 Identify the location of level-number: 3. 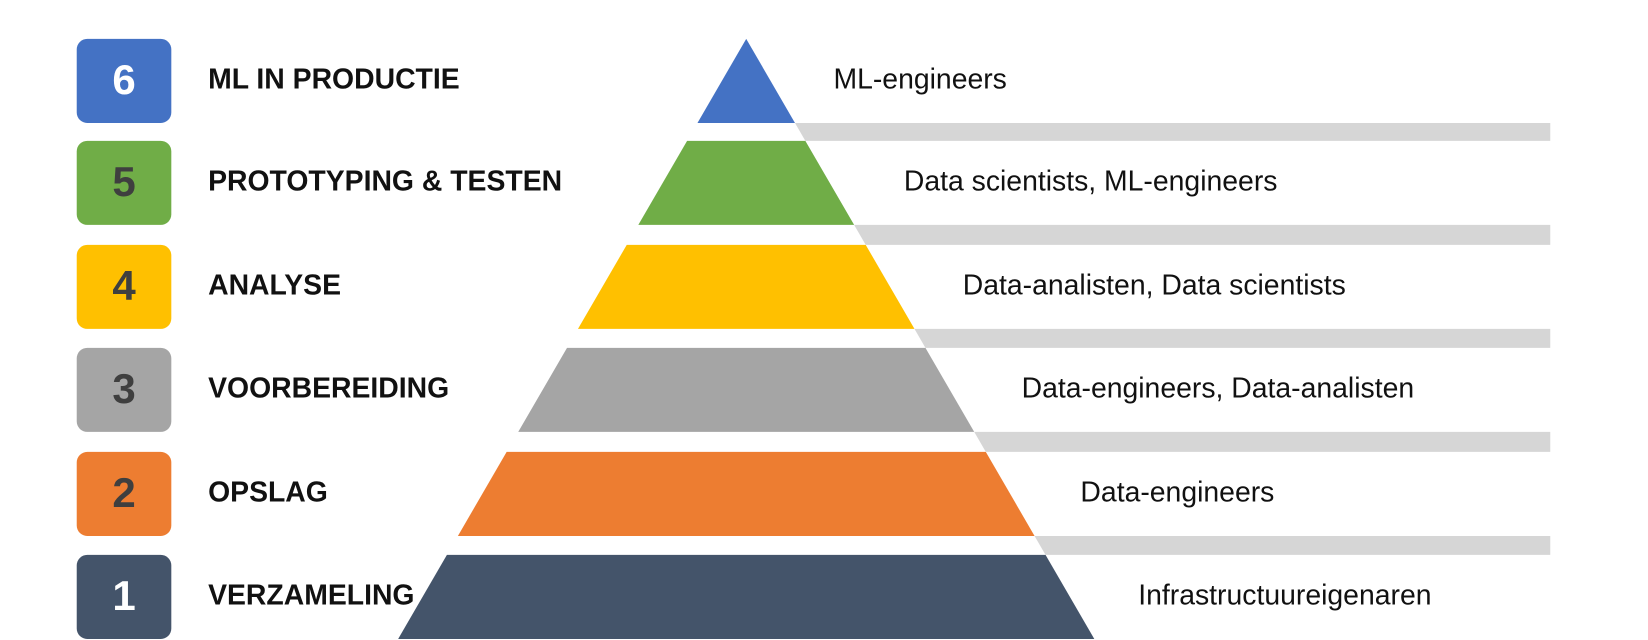
(123, 388).